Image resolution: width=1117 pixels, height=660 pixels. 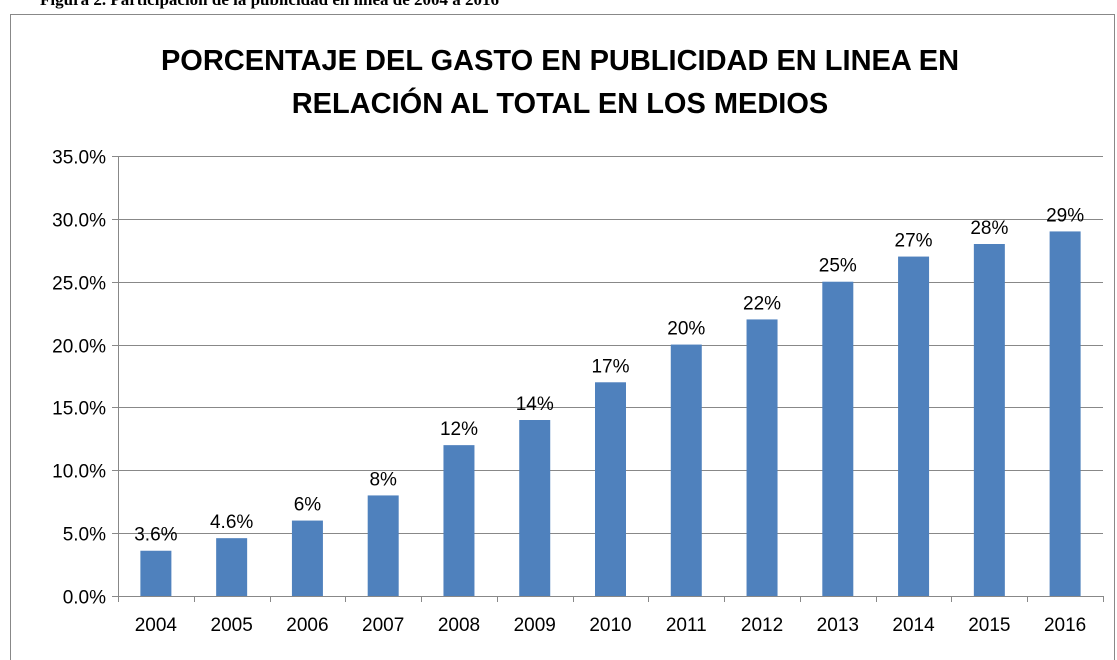 I want to click on y-tick-label: 25.0%, so click(x=79, y=284).